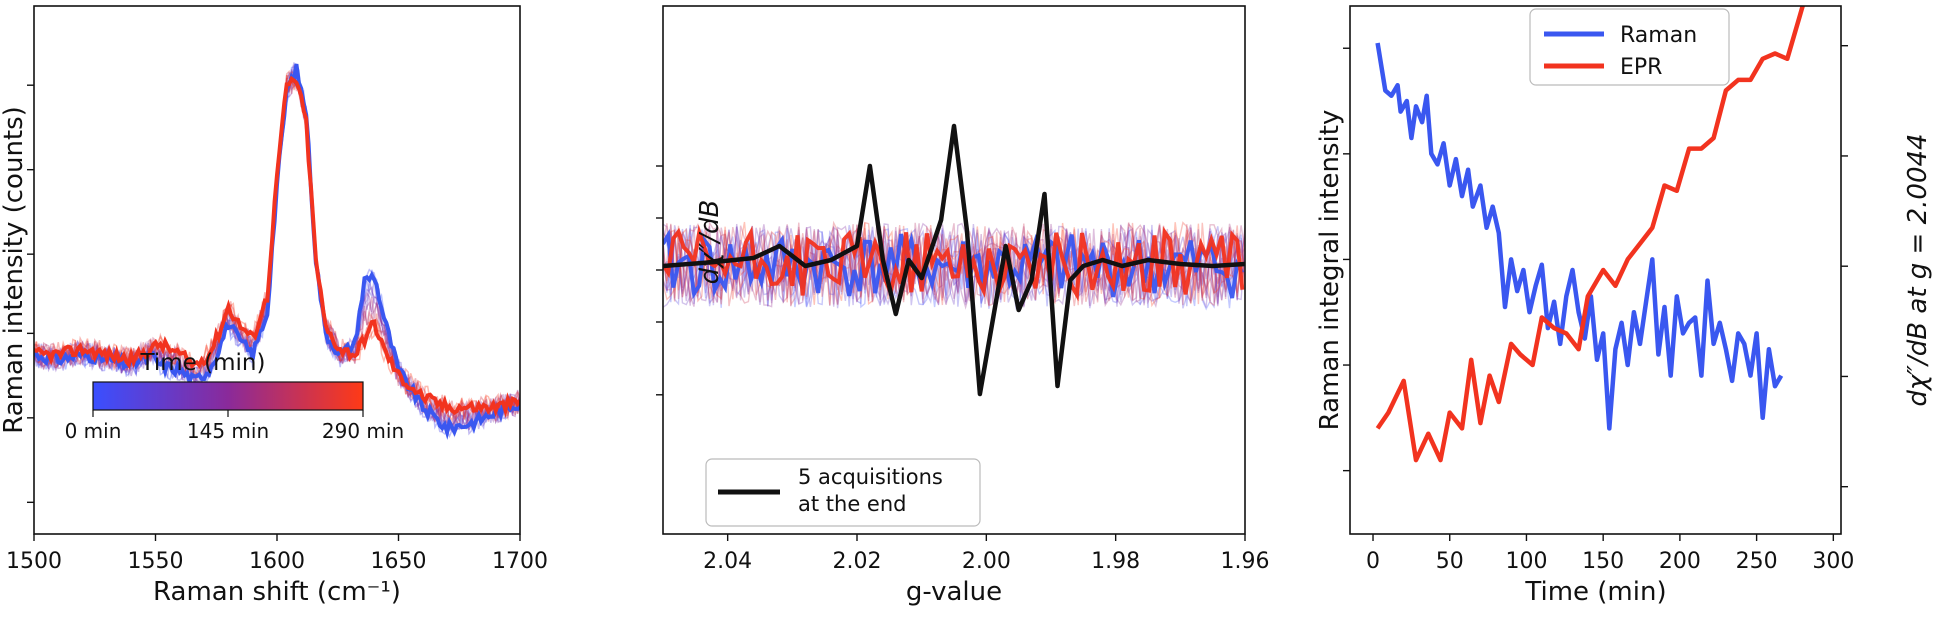 This screenshot has width=1953, height=636. I want to click on epr-line-late, so click(954, 263).